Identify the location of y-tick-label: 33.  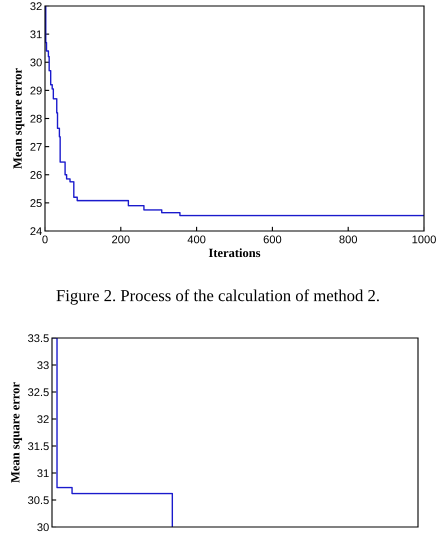
(43, 365).